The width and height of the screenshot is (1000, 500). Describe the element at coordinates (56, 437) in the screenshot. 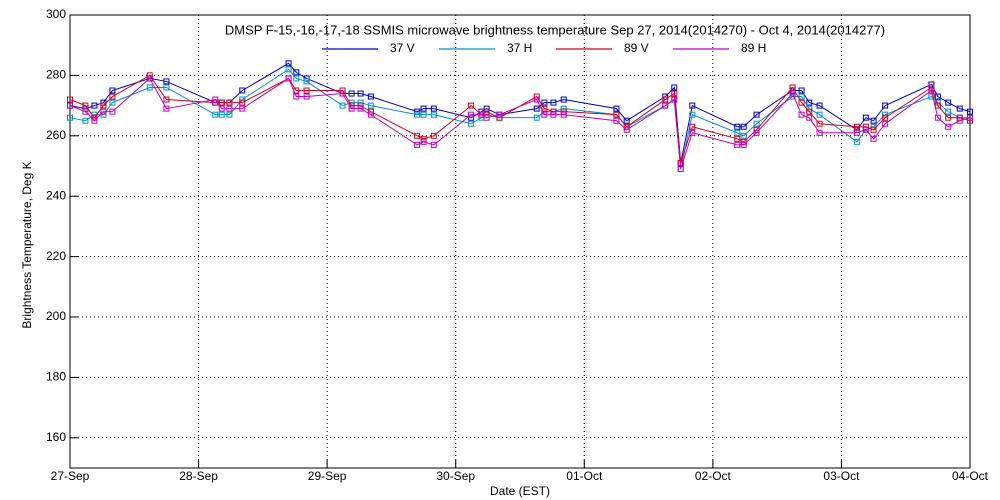

I see `y-tick-label: 160` at that location.